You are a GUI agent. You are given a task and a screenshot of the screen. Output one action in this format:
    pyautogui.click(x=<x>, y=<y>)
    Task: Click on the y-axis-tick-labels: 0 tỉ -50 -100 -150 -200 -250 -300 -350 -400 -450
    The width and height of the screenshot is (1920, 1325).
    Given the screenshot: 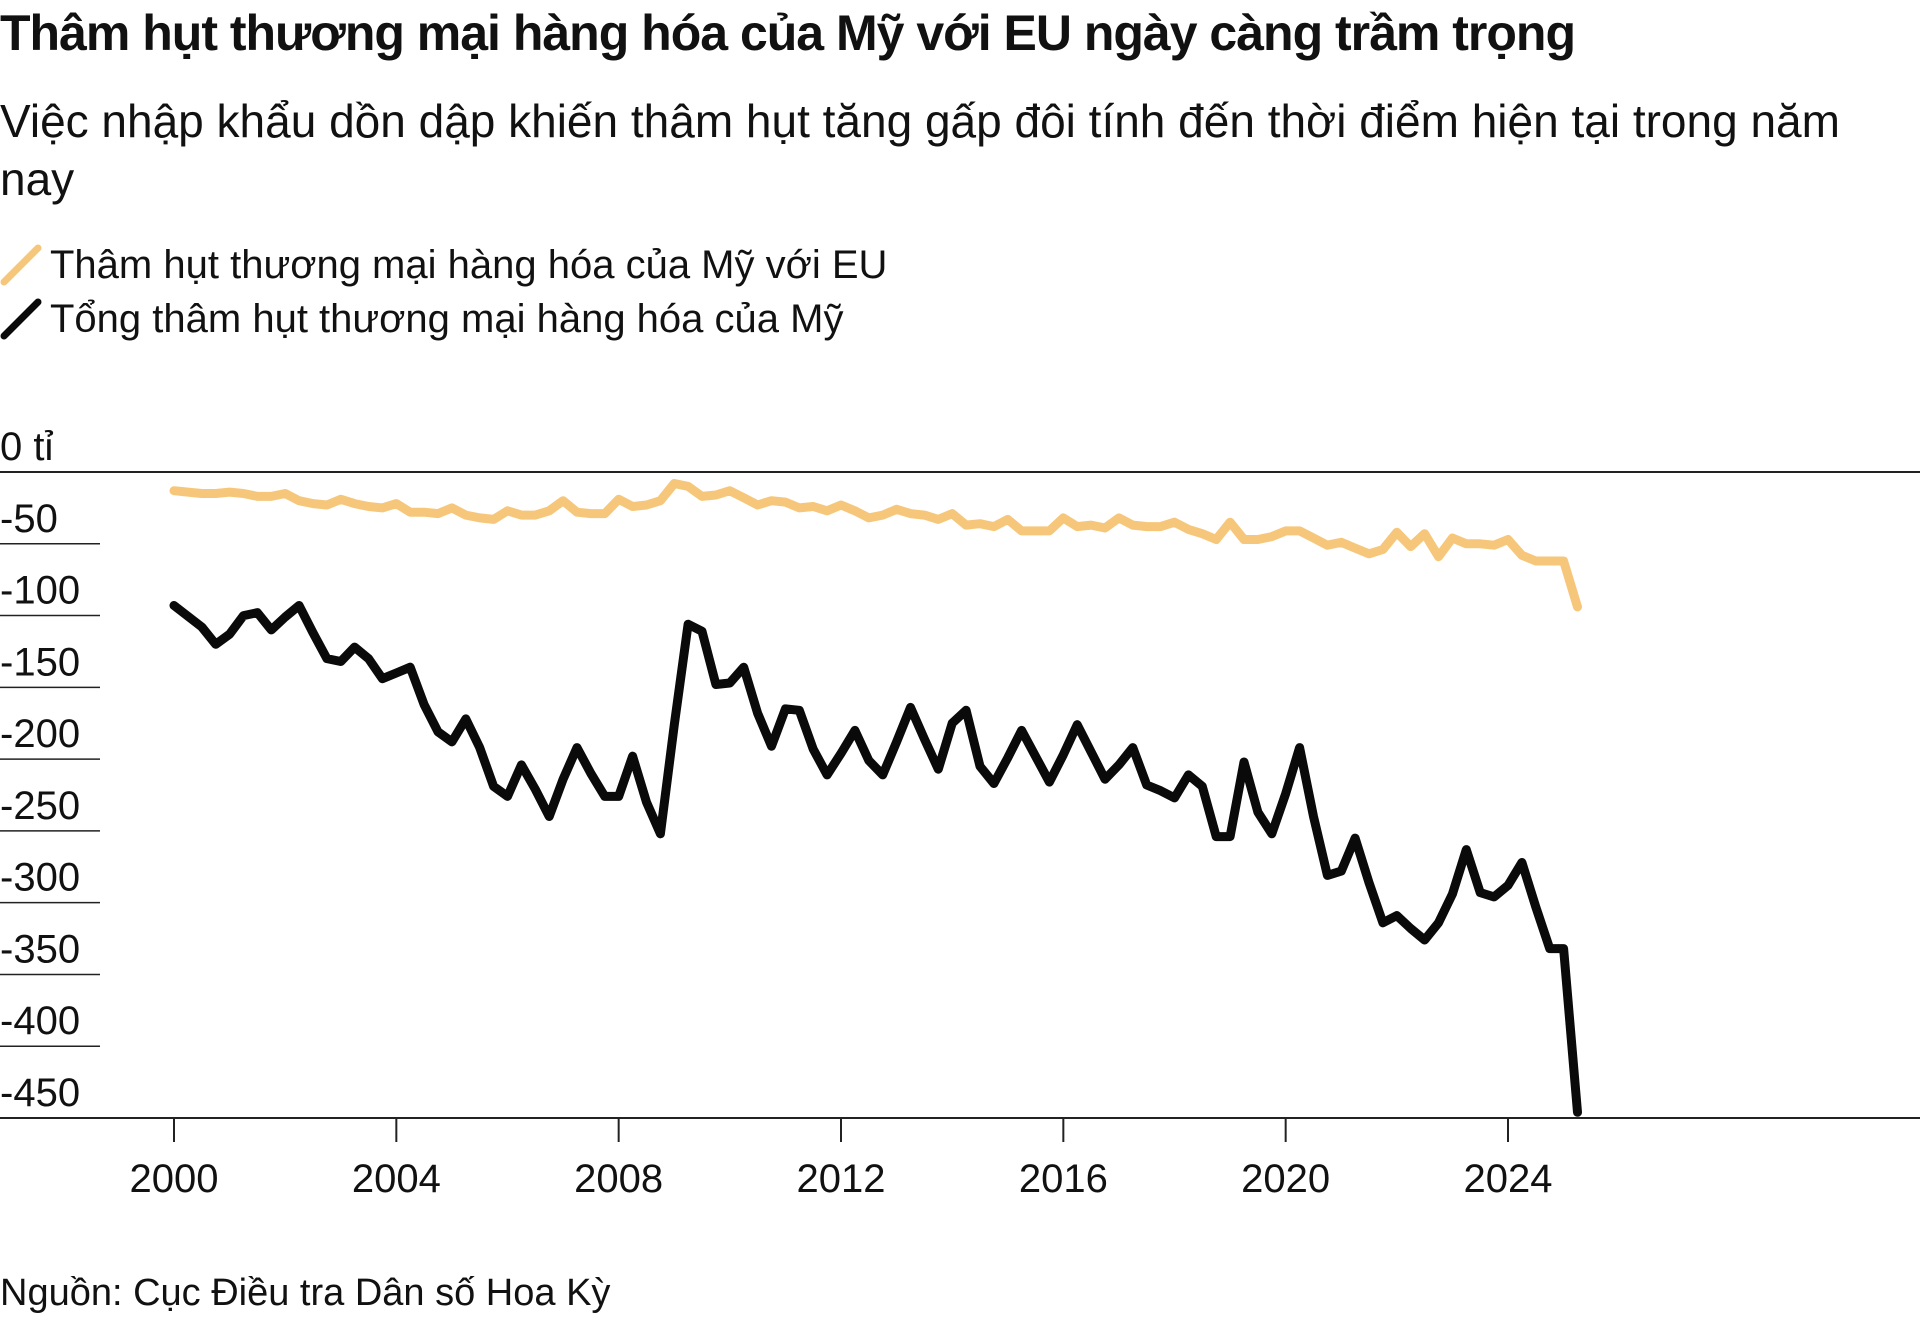 What is the action you would take?
    pyautogui.click(x=40, y=770)
    